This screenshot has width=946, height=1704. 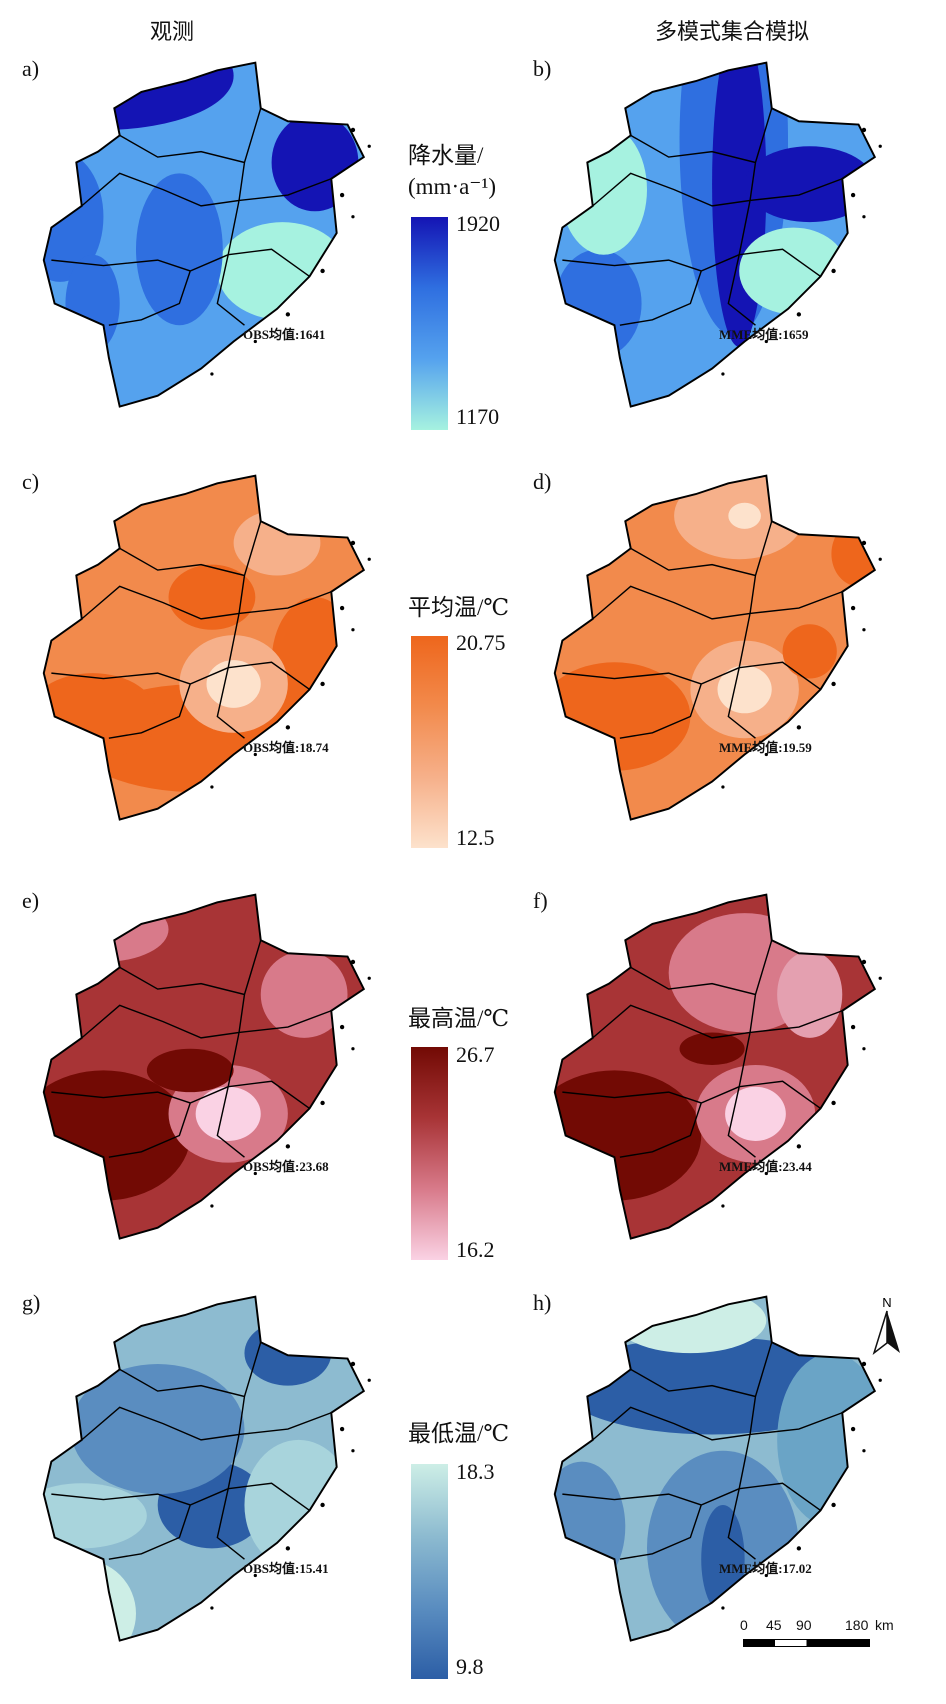 I want to click on colorbar-min: 16.2, so click(x=475, y=1249).